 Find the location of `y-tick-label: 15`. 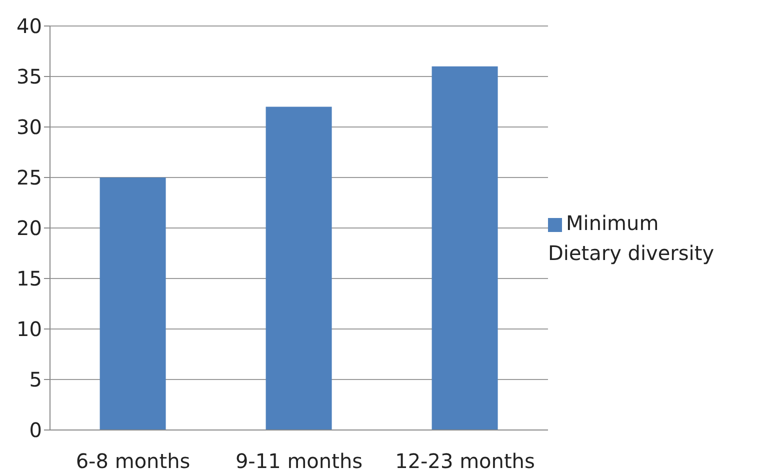

y-tick-label: 15 is located at coordinates (29, 278).